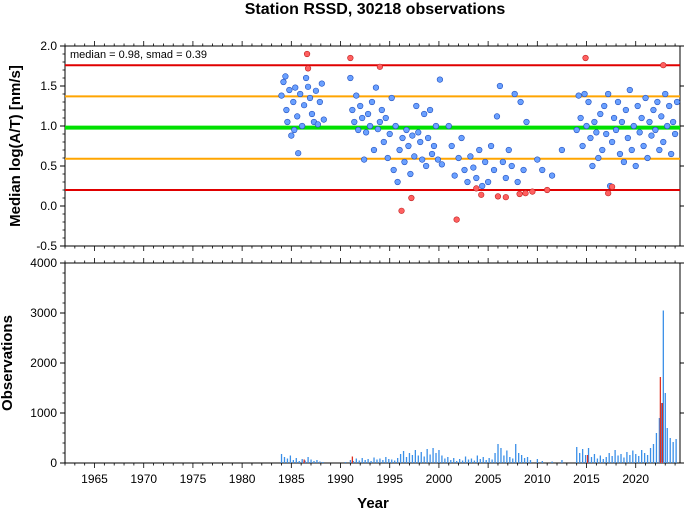 Image resolution: width=685 pixels, height=511 pixels. Describe the element at coordinates (94, 479) in the screenshot. I see `x-tick-label: 1965` at that location.